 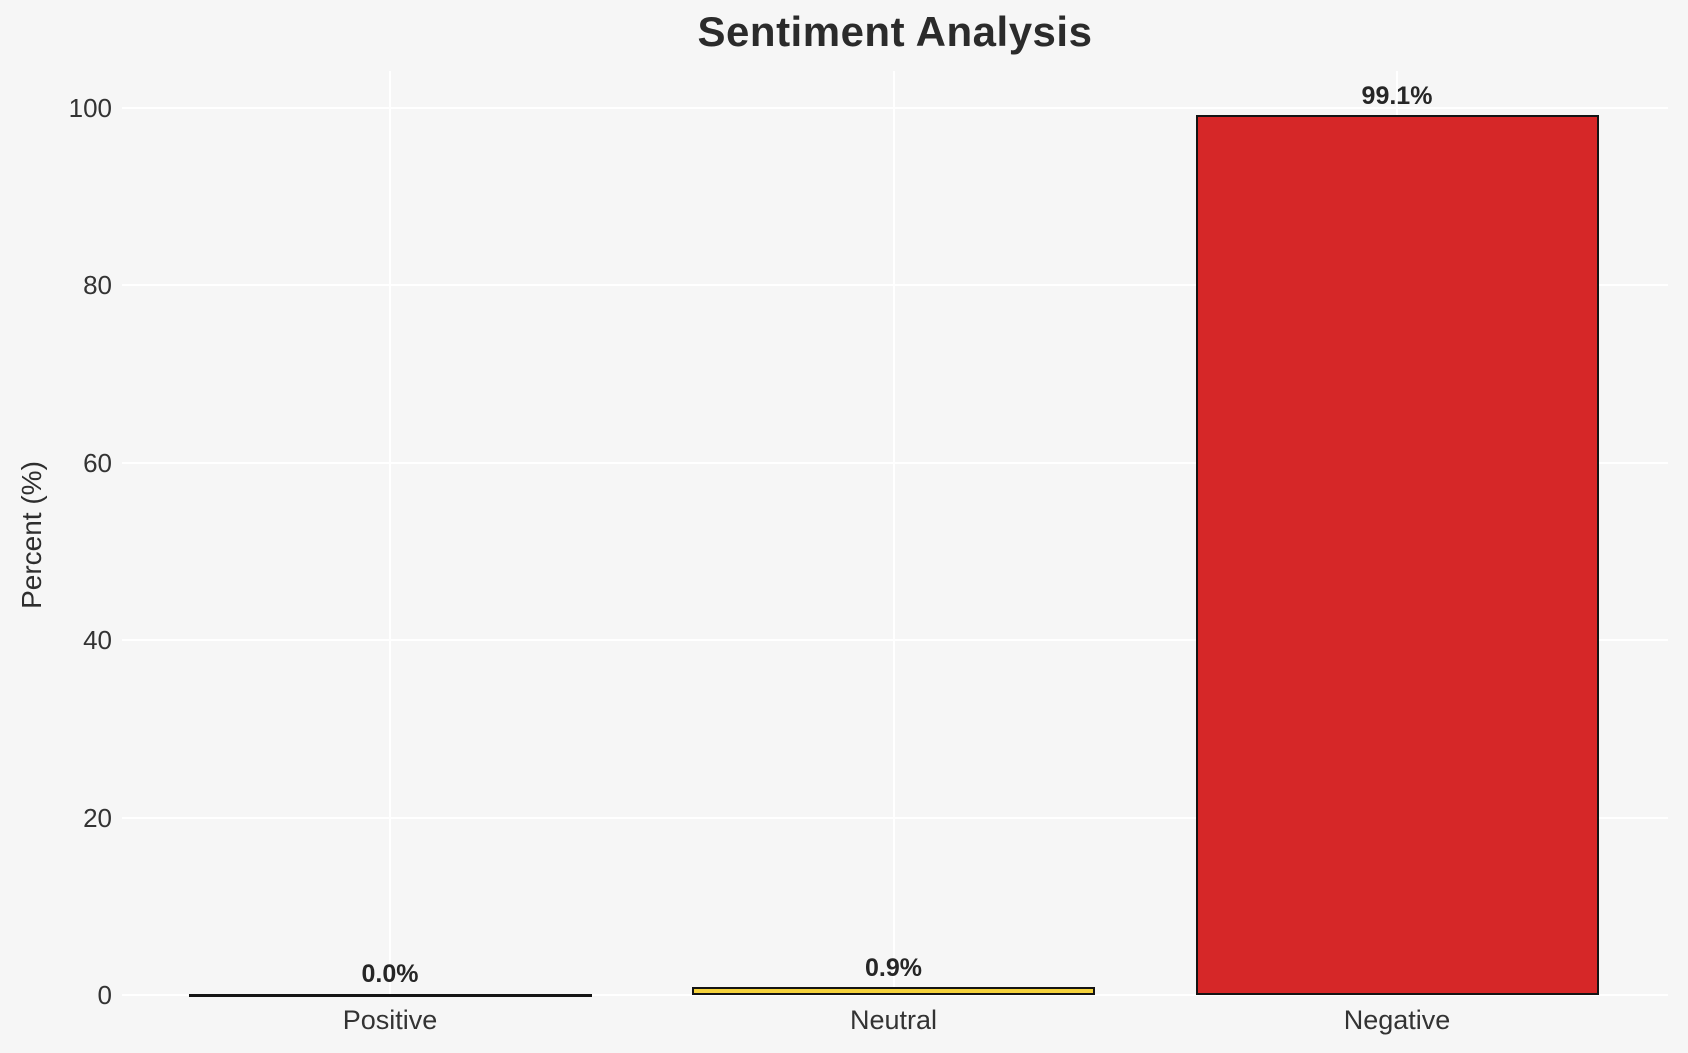 What do you see at coordinates (390, 973) in the screenshot?
I see `value-label-positive: 0.0%` at bounding box center [390, 973].